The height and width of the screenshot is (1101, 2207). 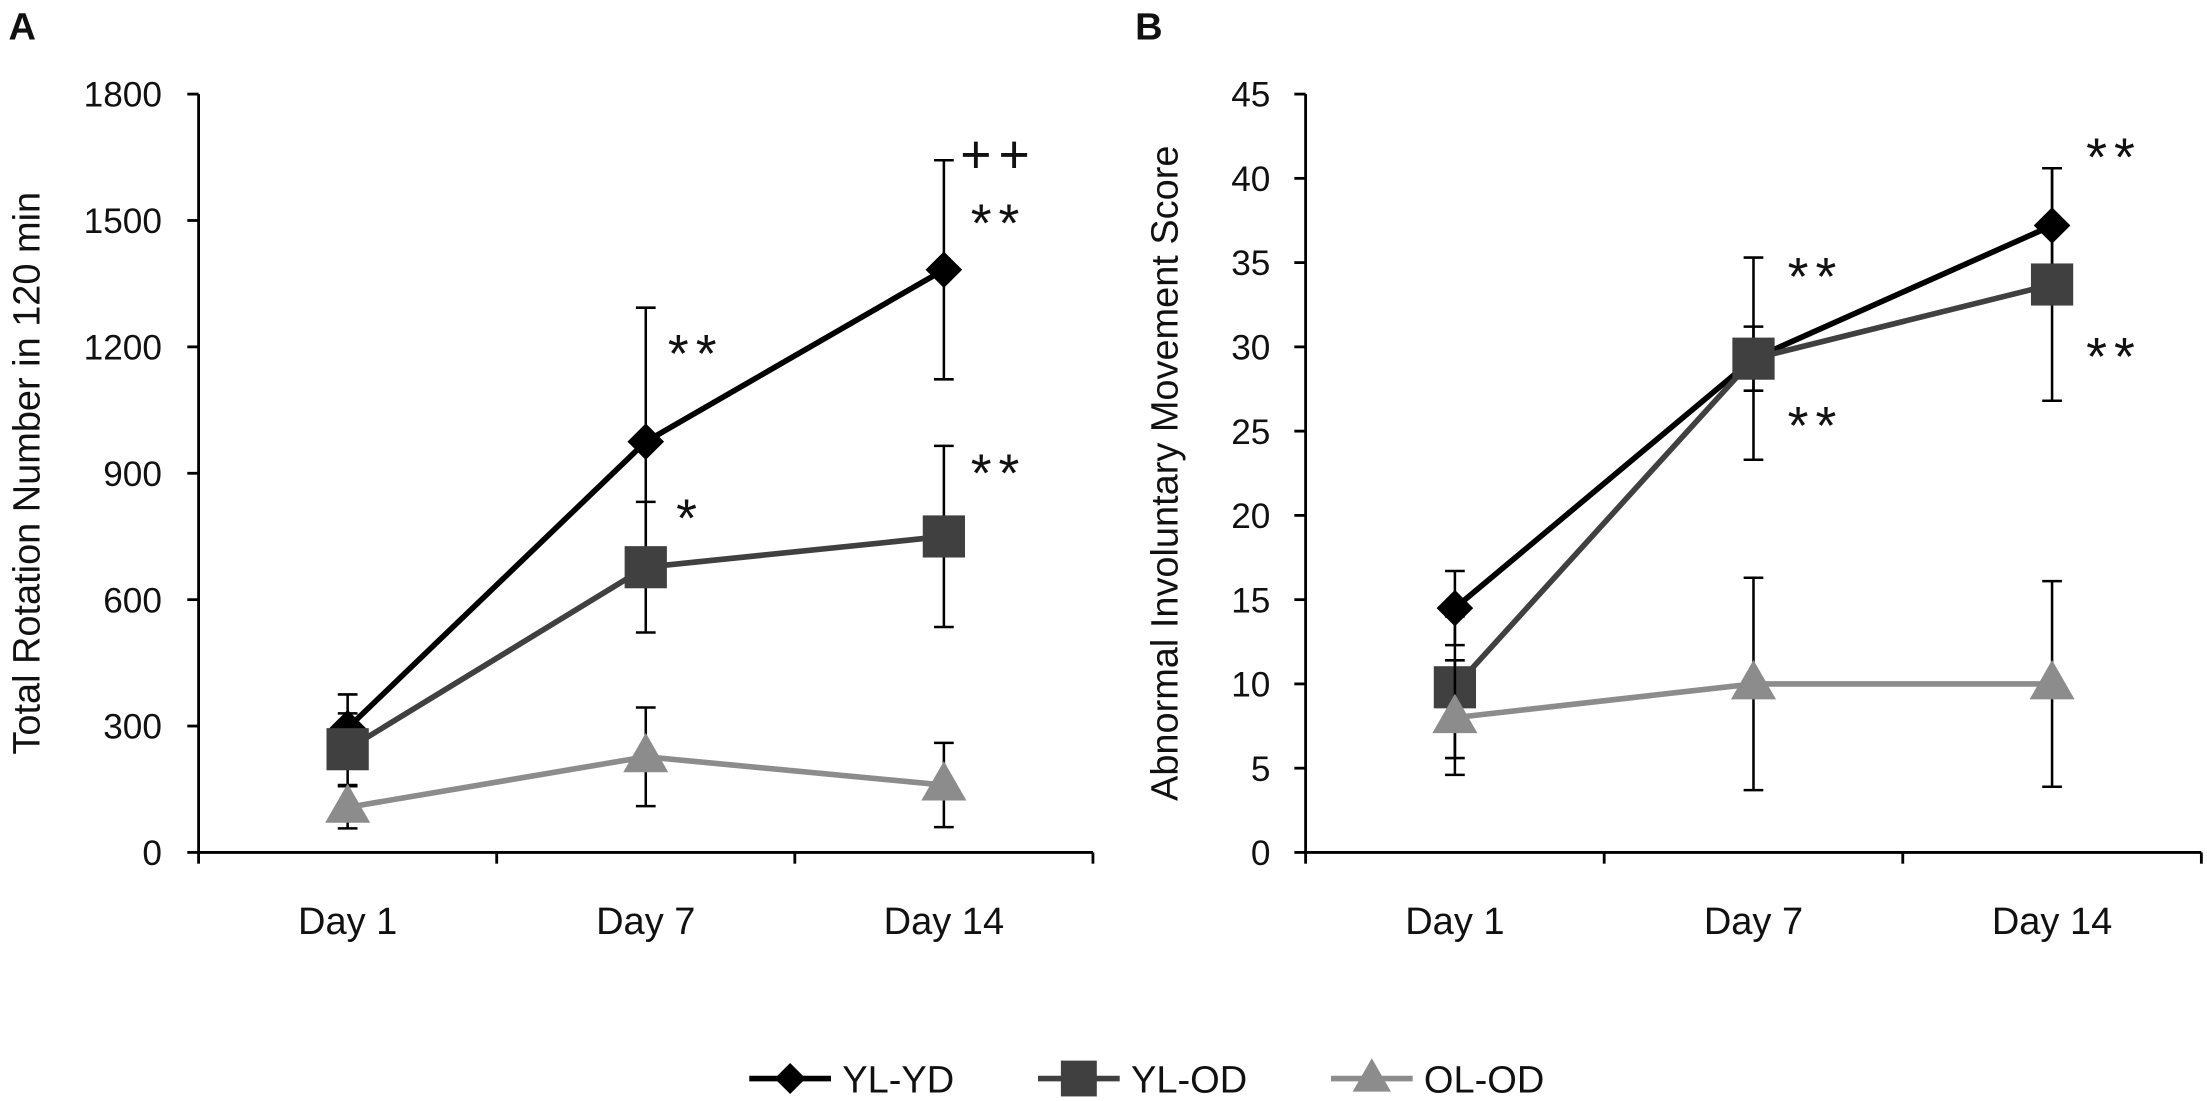 I want to click on y-tick-label: 20, so click(x=1250, y=516).